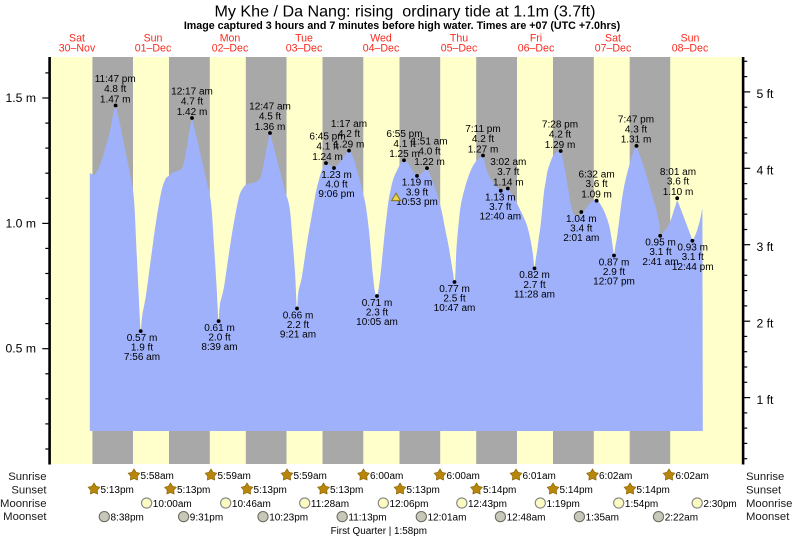  I want to click on svg-text: 4.8 ft, so click(115, 89).